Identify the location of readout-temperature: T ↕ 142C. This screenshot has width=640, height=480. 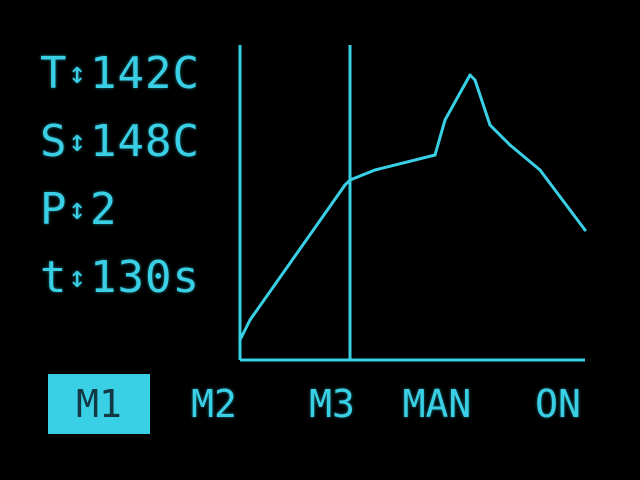
(135, 74).